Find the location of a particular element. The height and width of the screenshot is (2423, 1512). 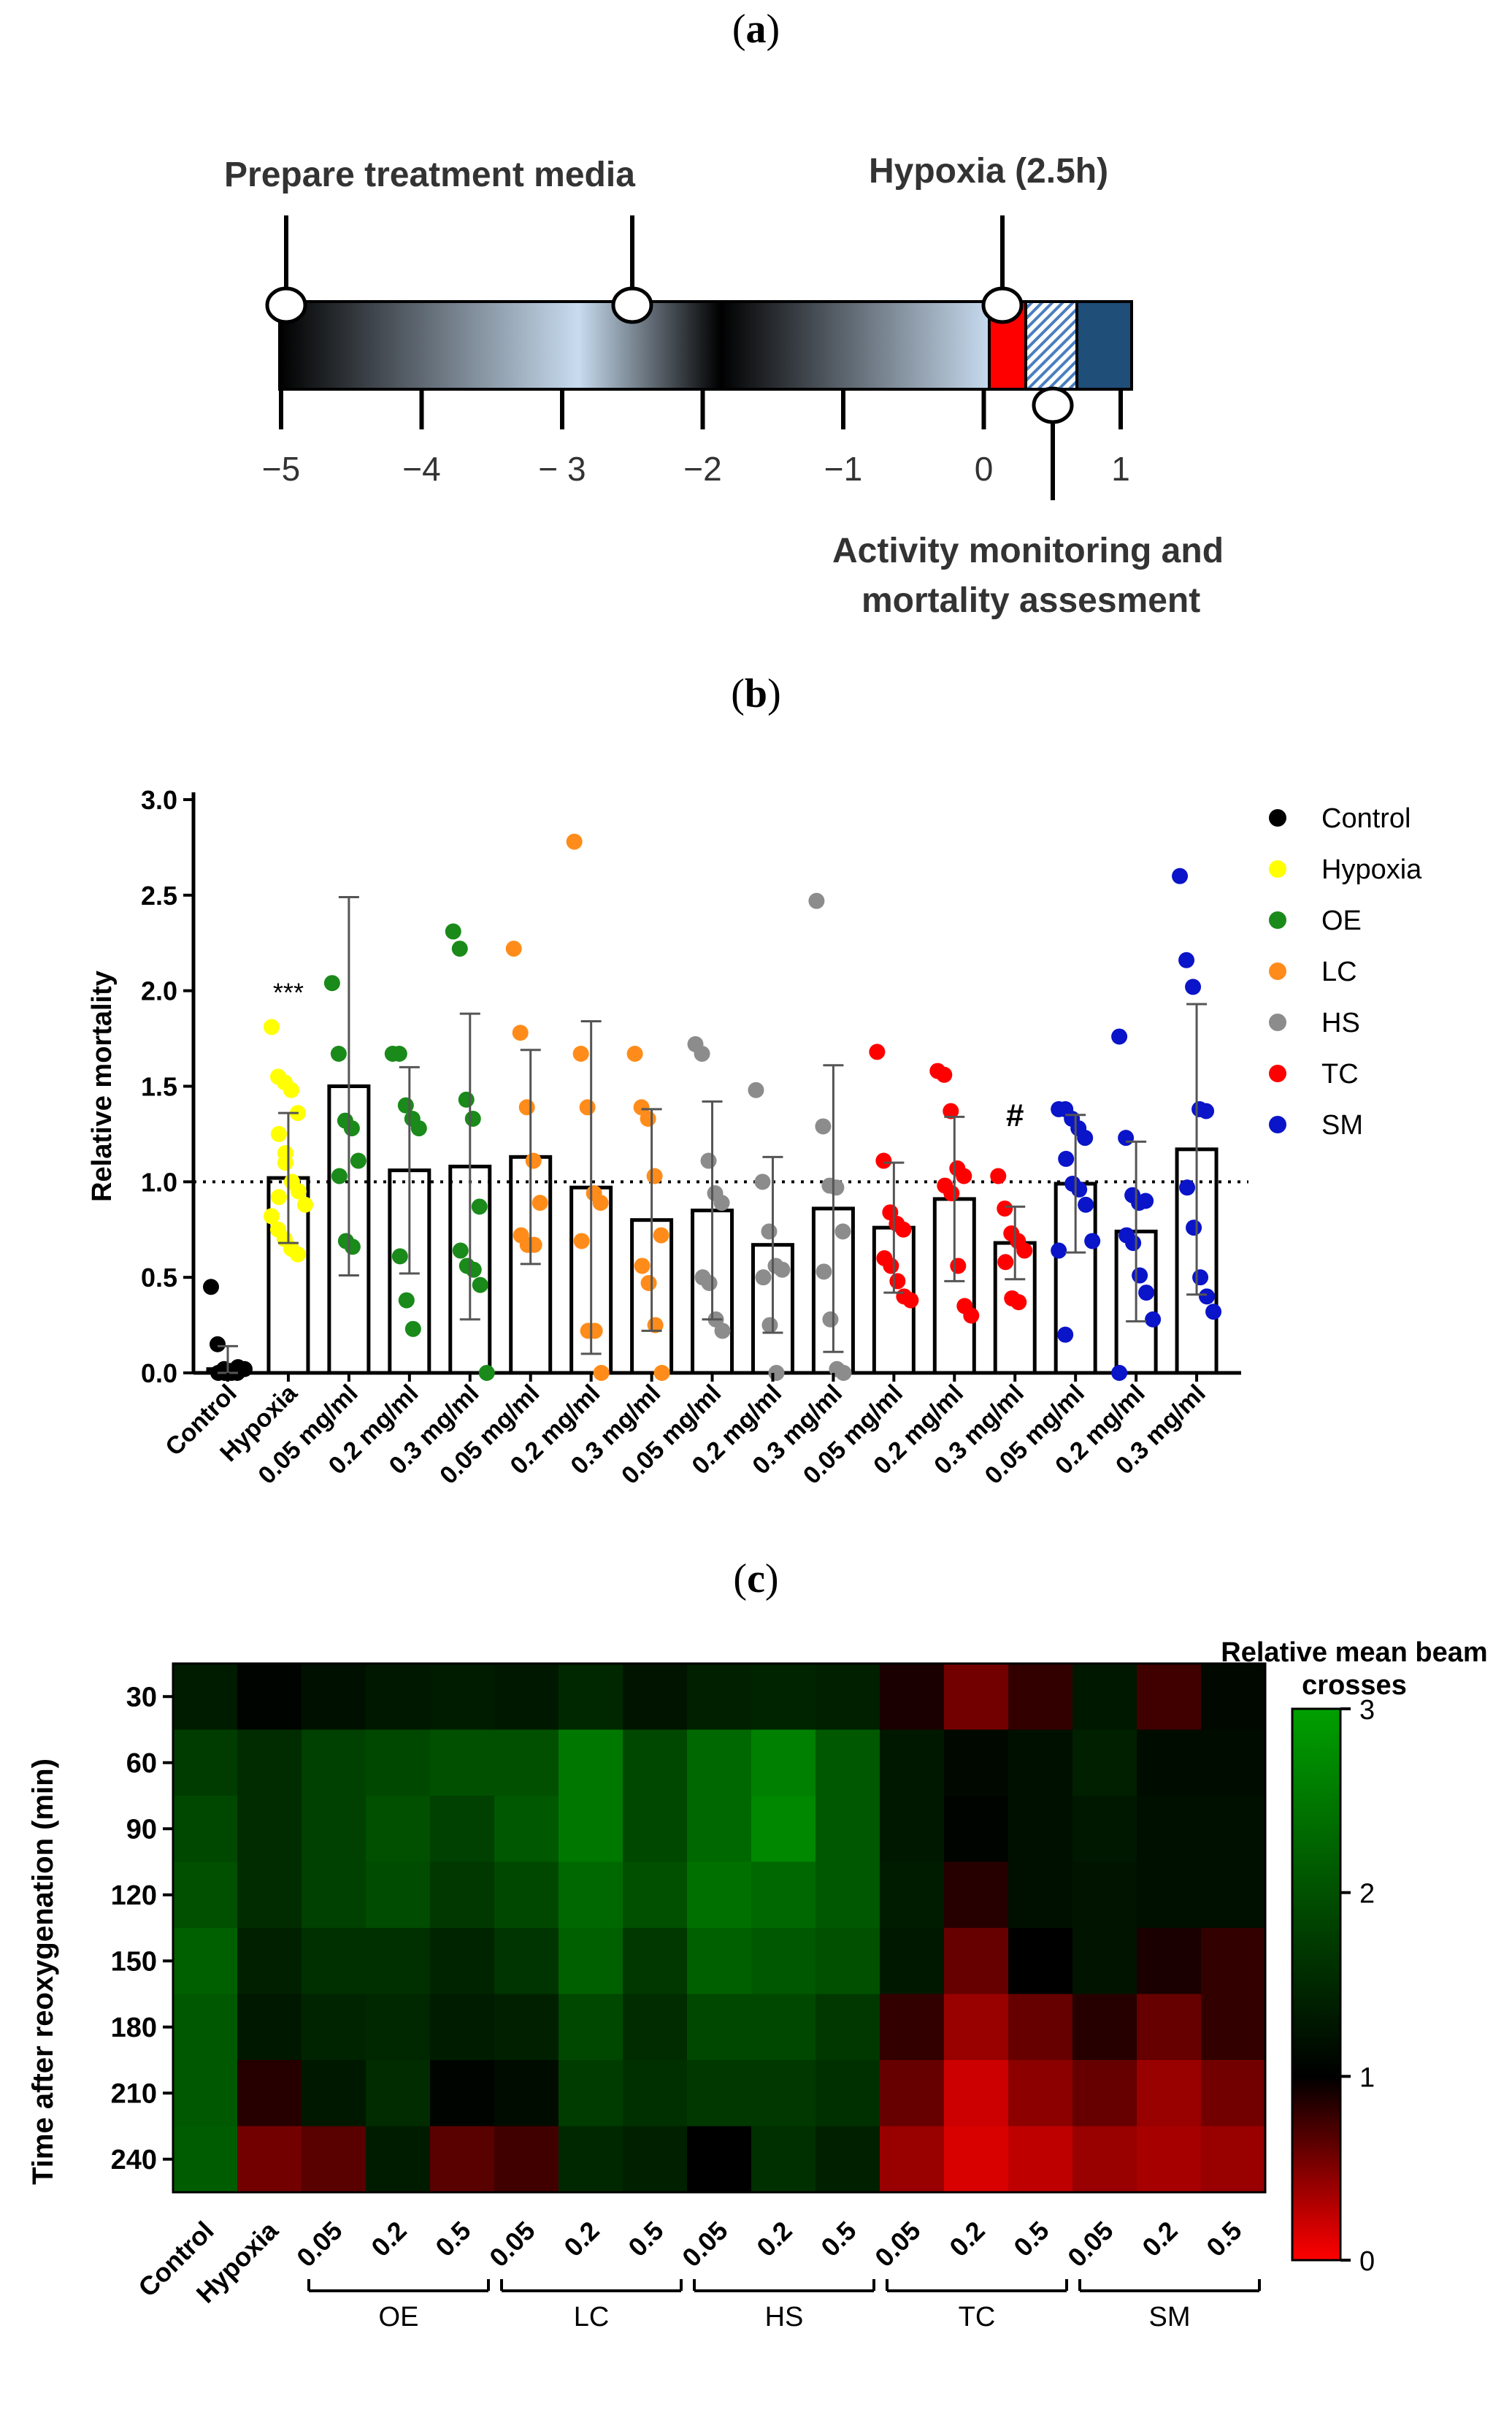

legend-label: LC is located at coordinates (1339, 972).